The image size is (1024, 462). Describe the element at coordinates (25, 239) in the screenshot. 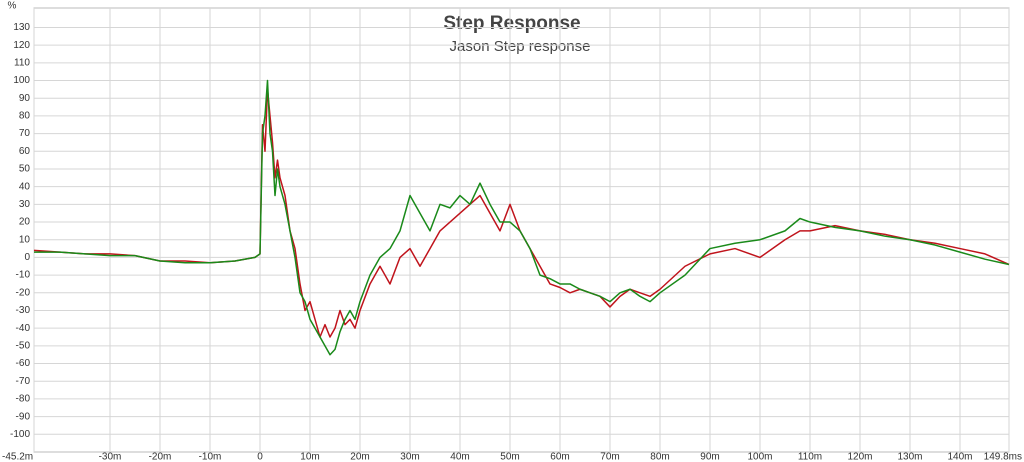

I see `y-tick-label: 10` at that location.